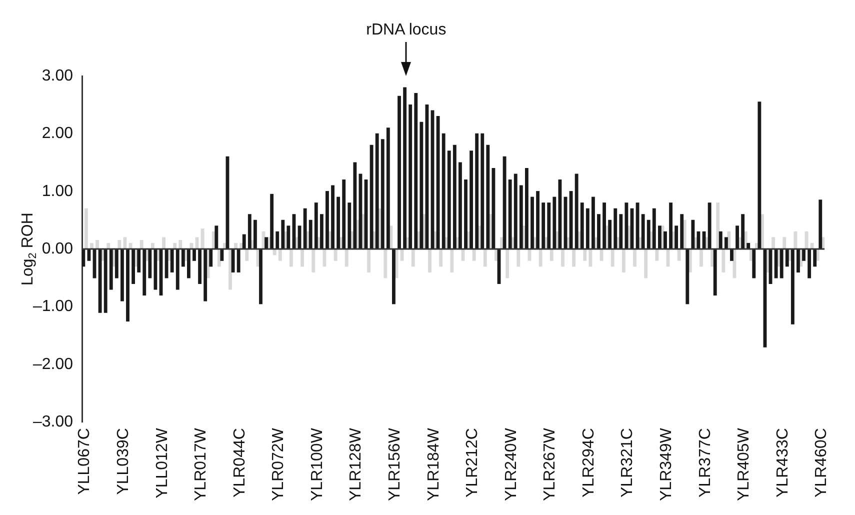 The image size is (855, 515). Describe the element at coordinates (406, 29) in the screenshot. I see `text: rDNA locus` at that location.